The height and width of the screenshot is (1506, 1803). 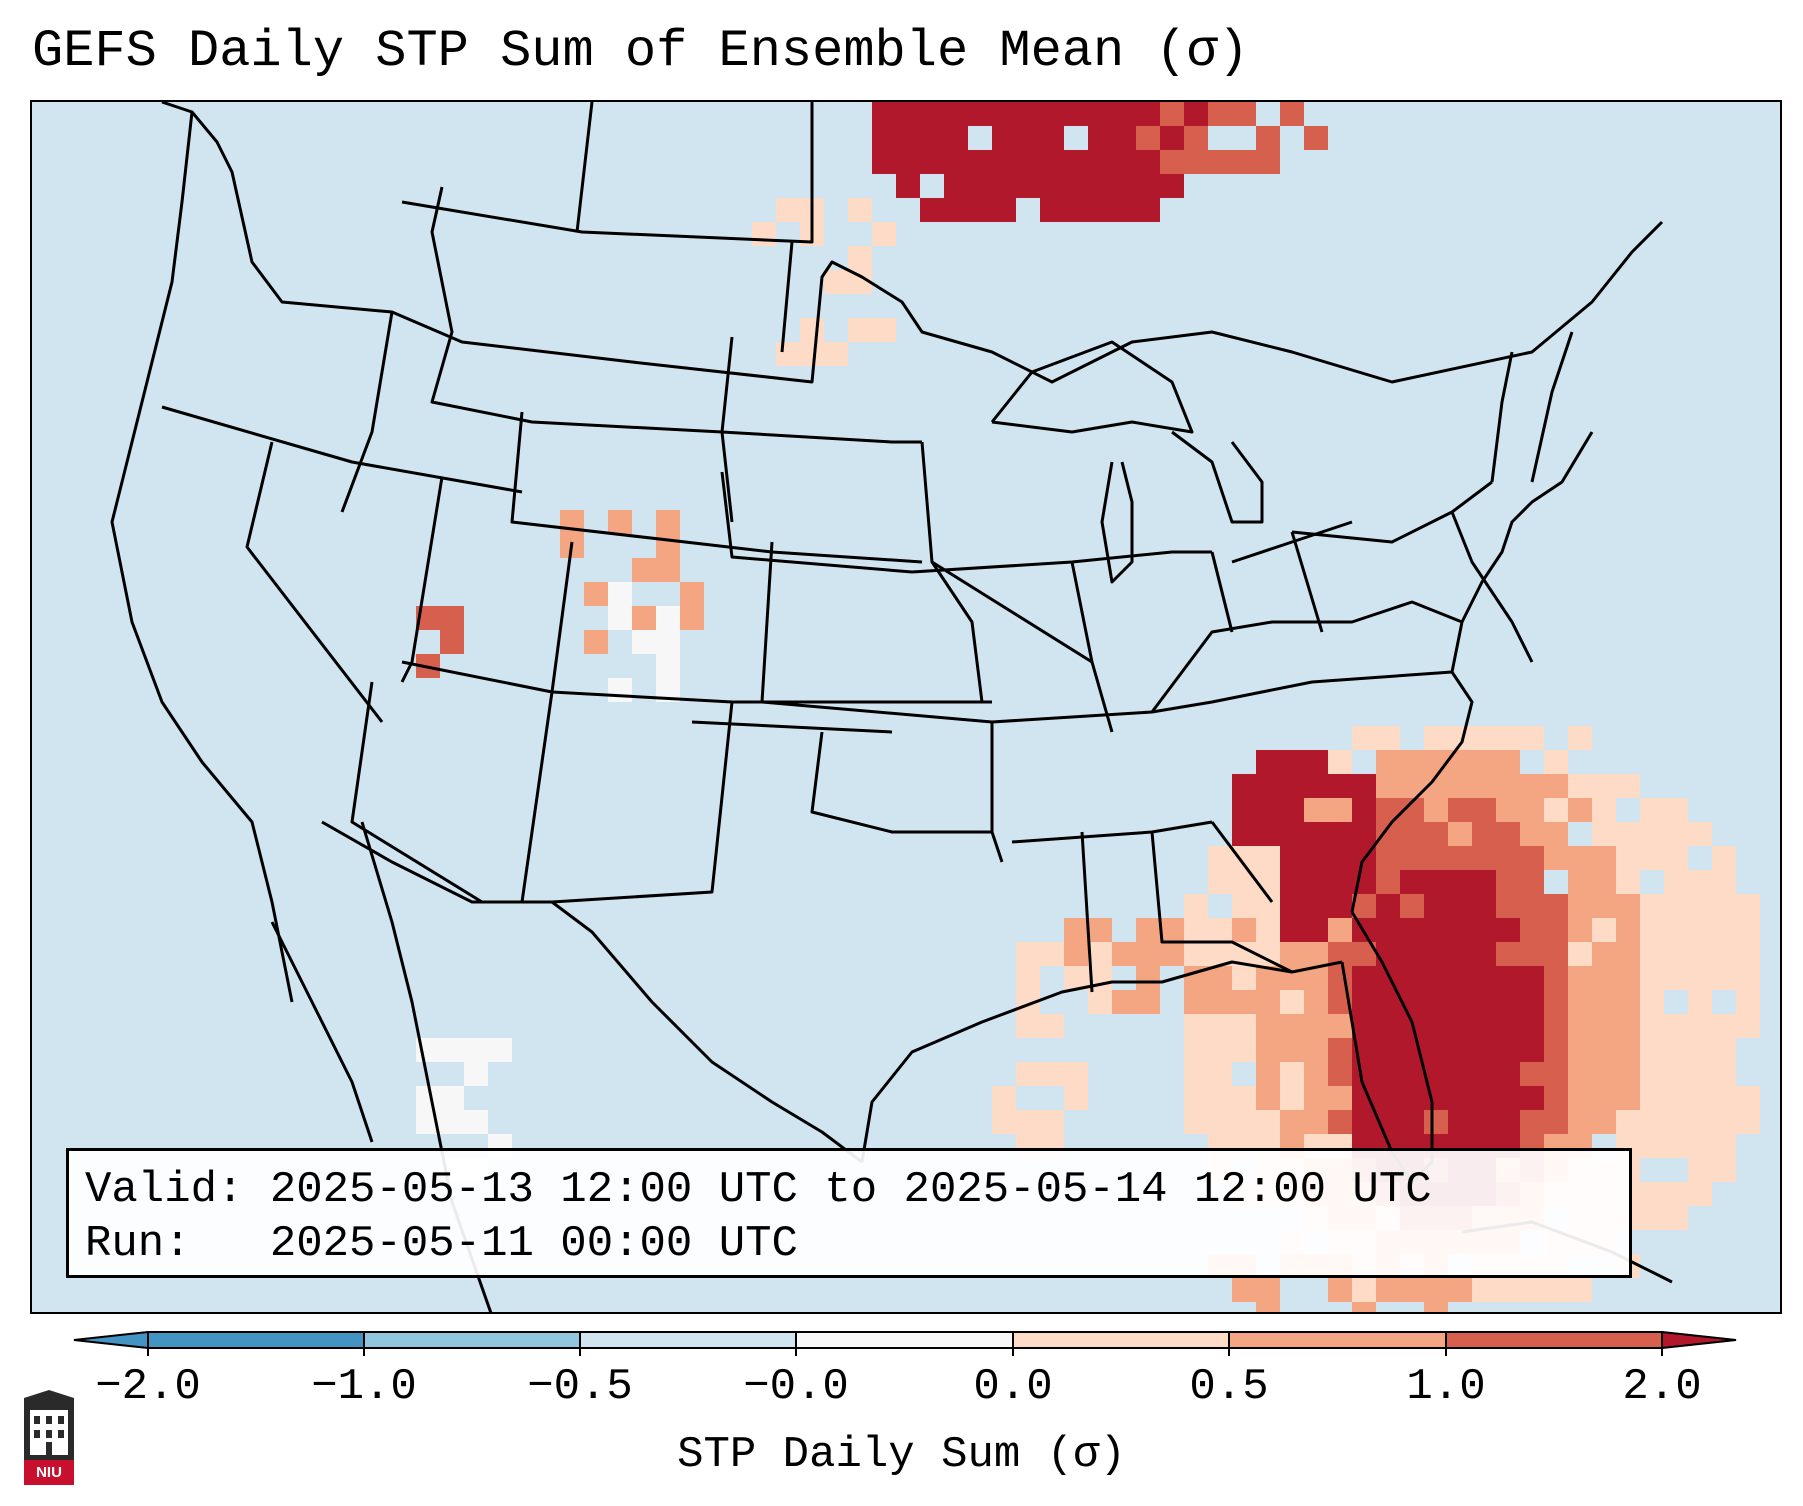 I want to click on colorbar, so click(x=905, y=1343).